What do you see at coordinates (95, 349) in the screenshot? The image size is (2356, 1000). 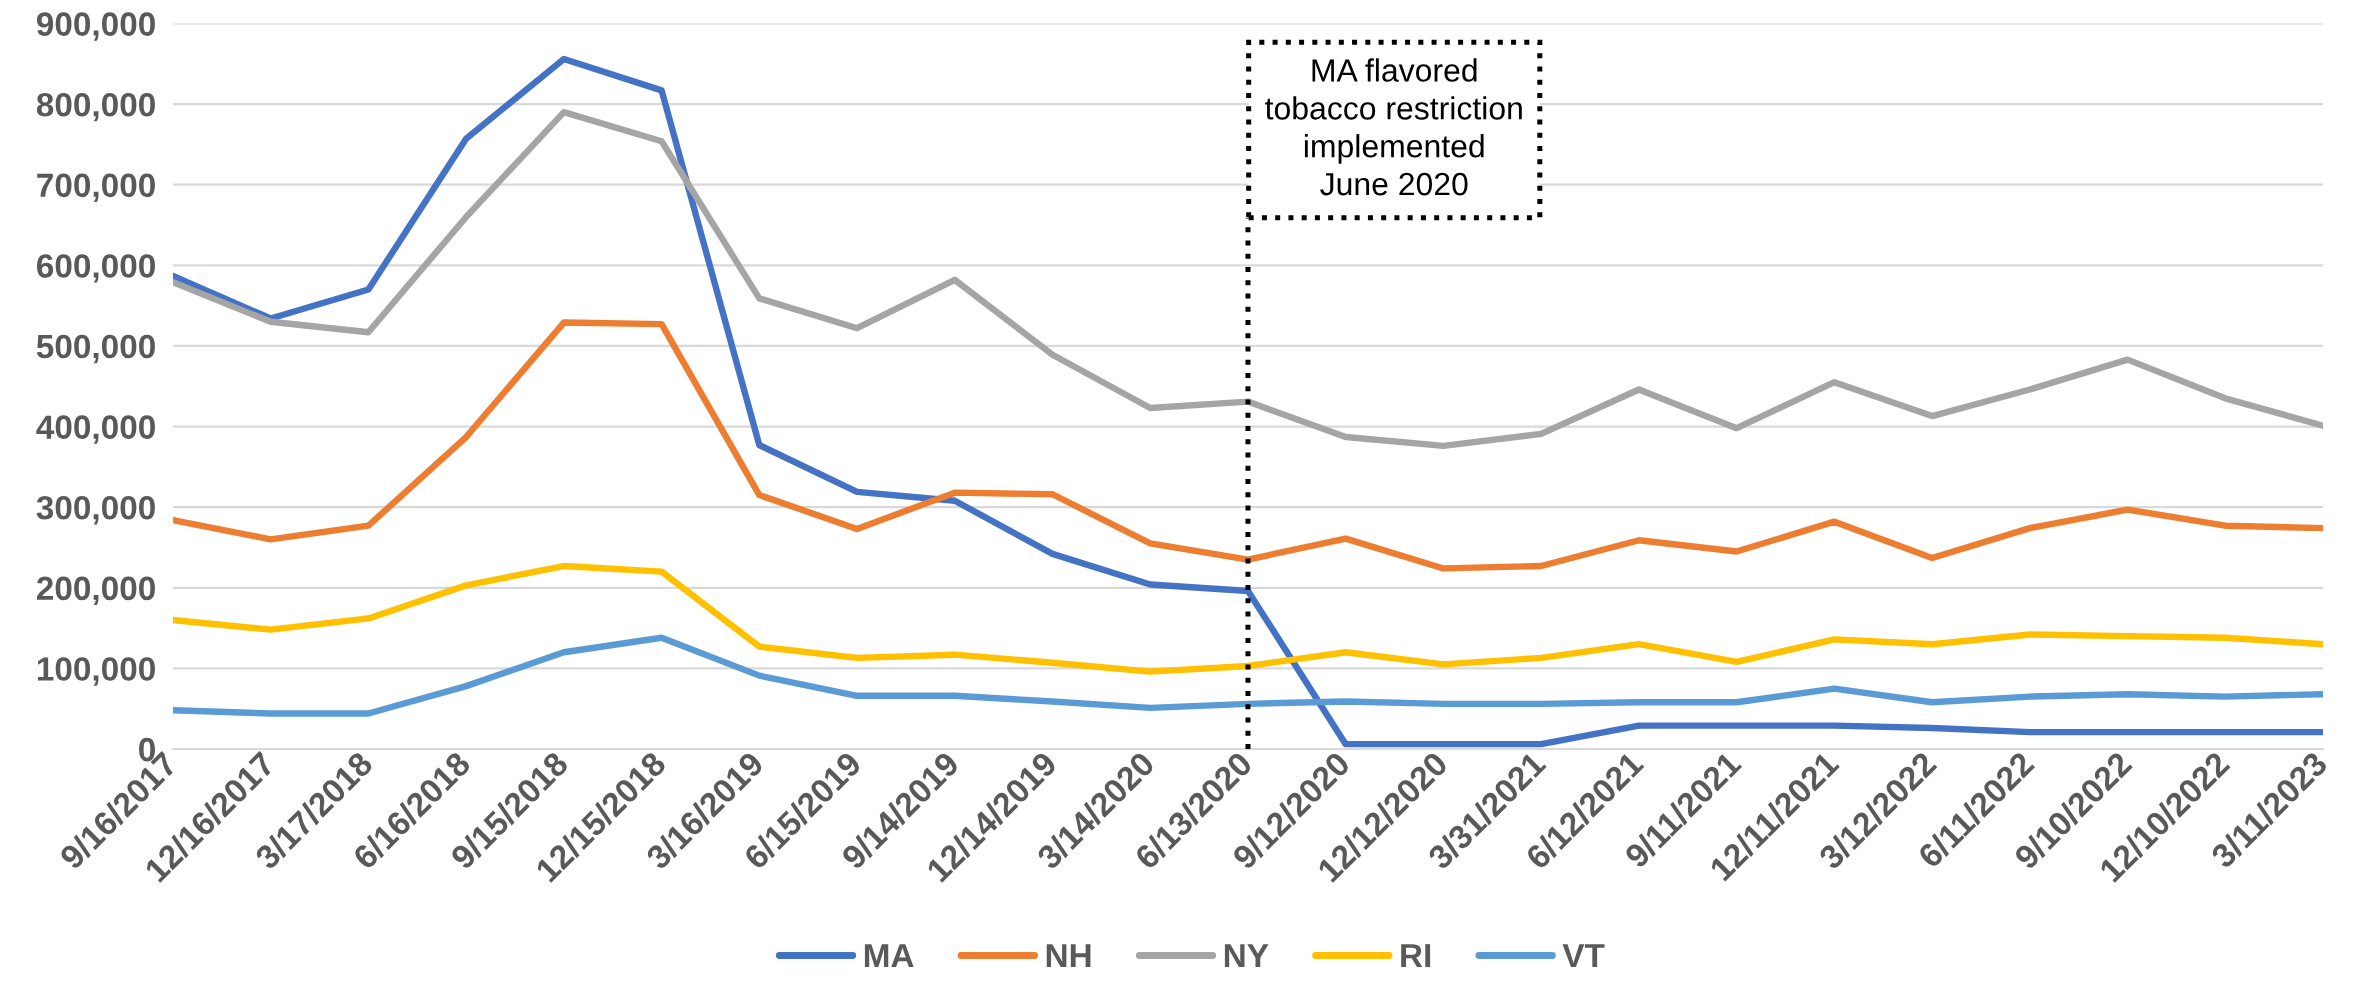 I see `y-tick-label: 500,000` at bounding box center [95, 349].